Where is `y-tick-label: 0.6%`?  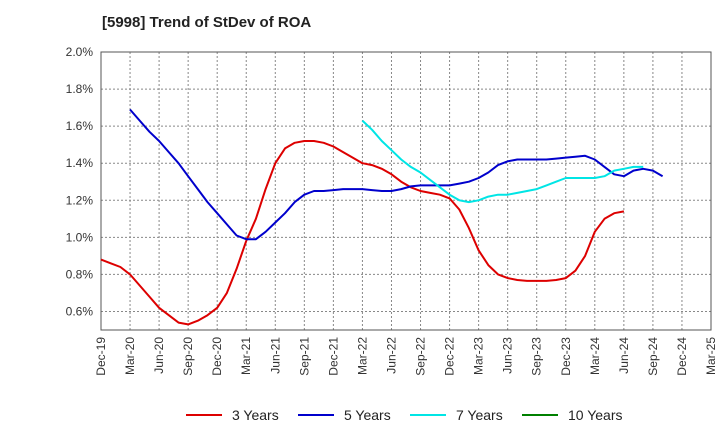
y-tick-label: 0.6% is located at coordinates (80, 311).